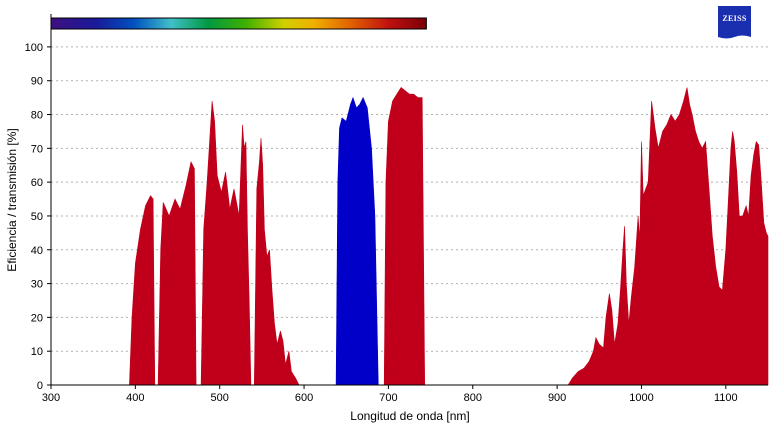 This screenshot has height=426, width=783. Describe the element at coordinates (40, 386) in the screenshot. I see `y-tick-label-0: 0` at that location.